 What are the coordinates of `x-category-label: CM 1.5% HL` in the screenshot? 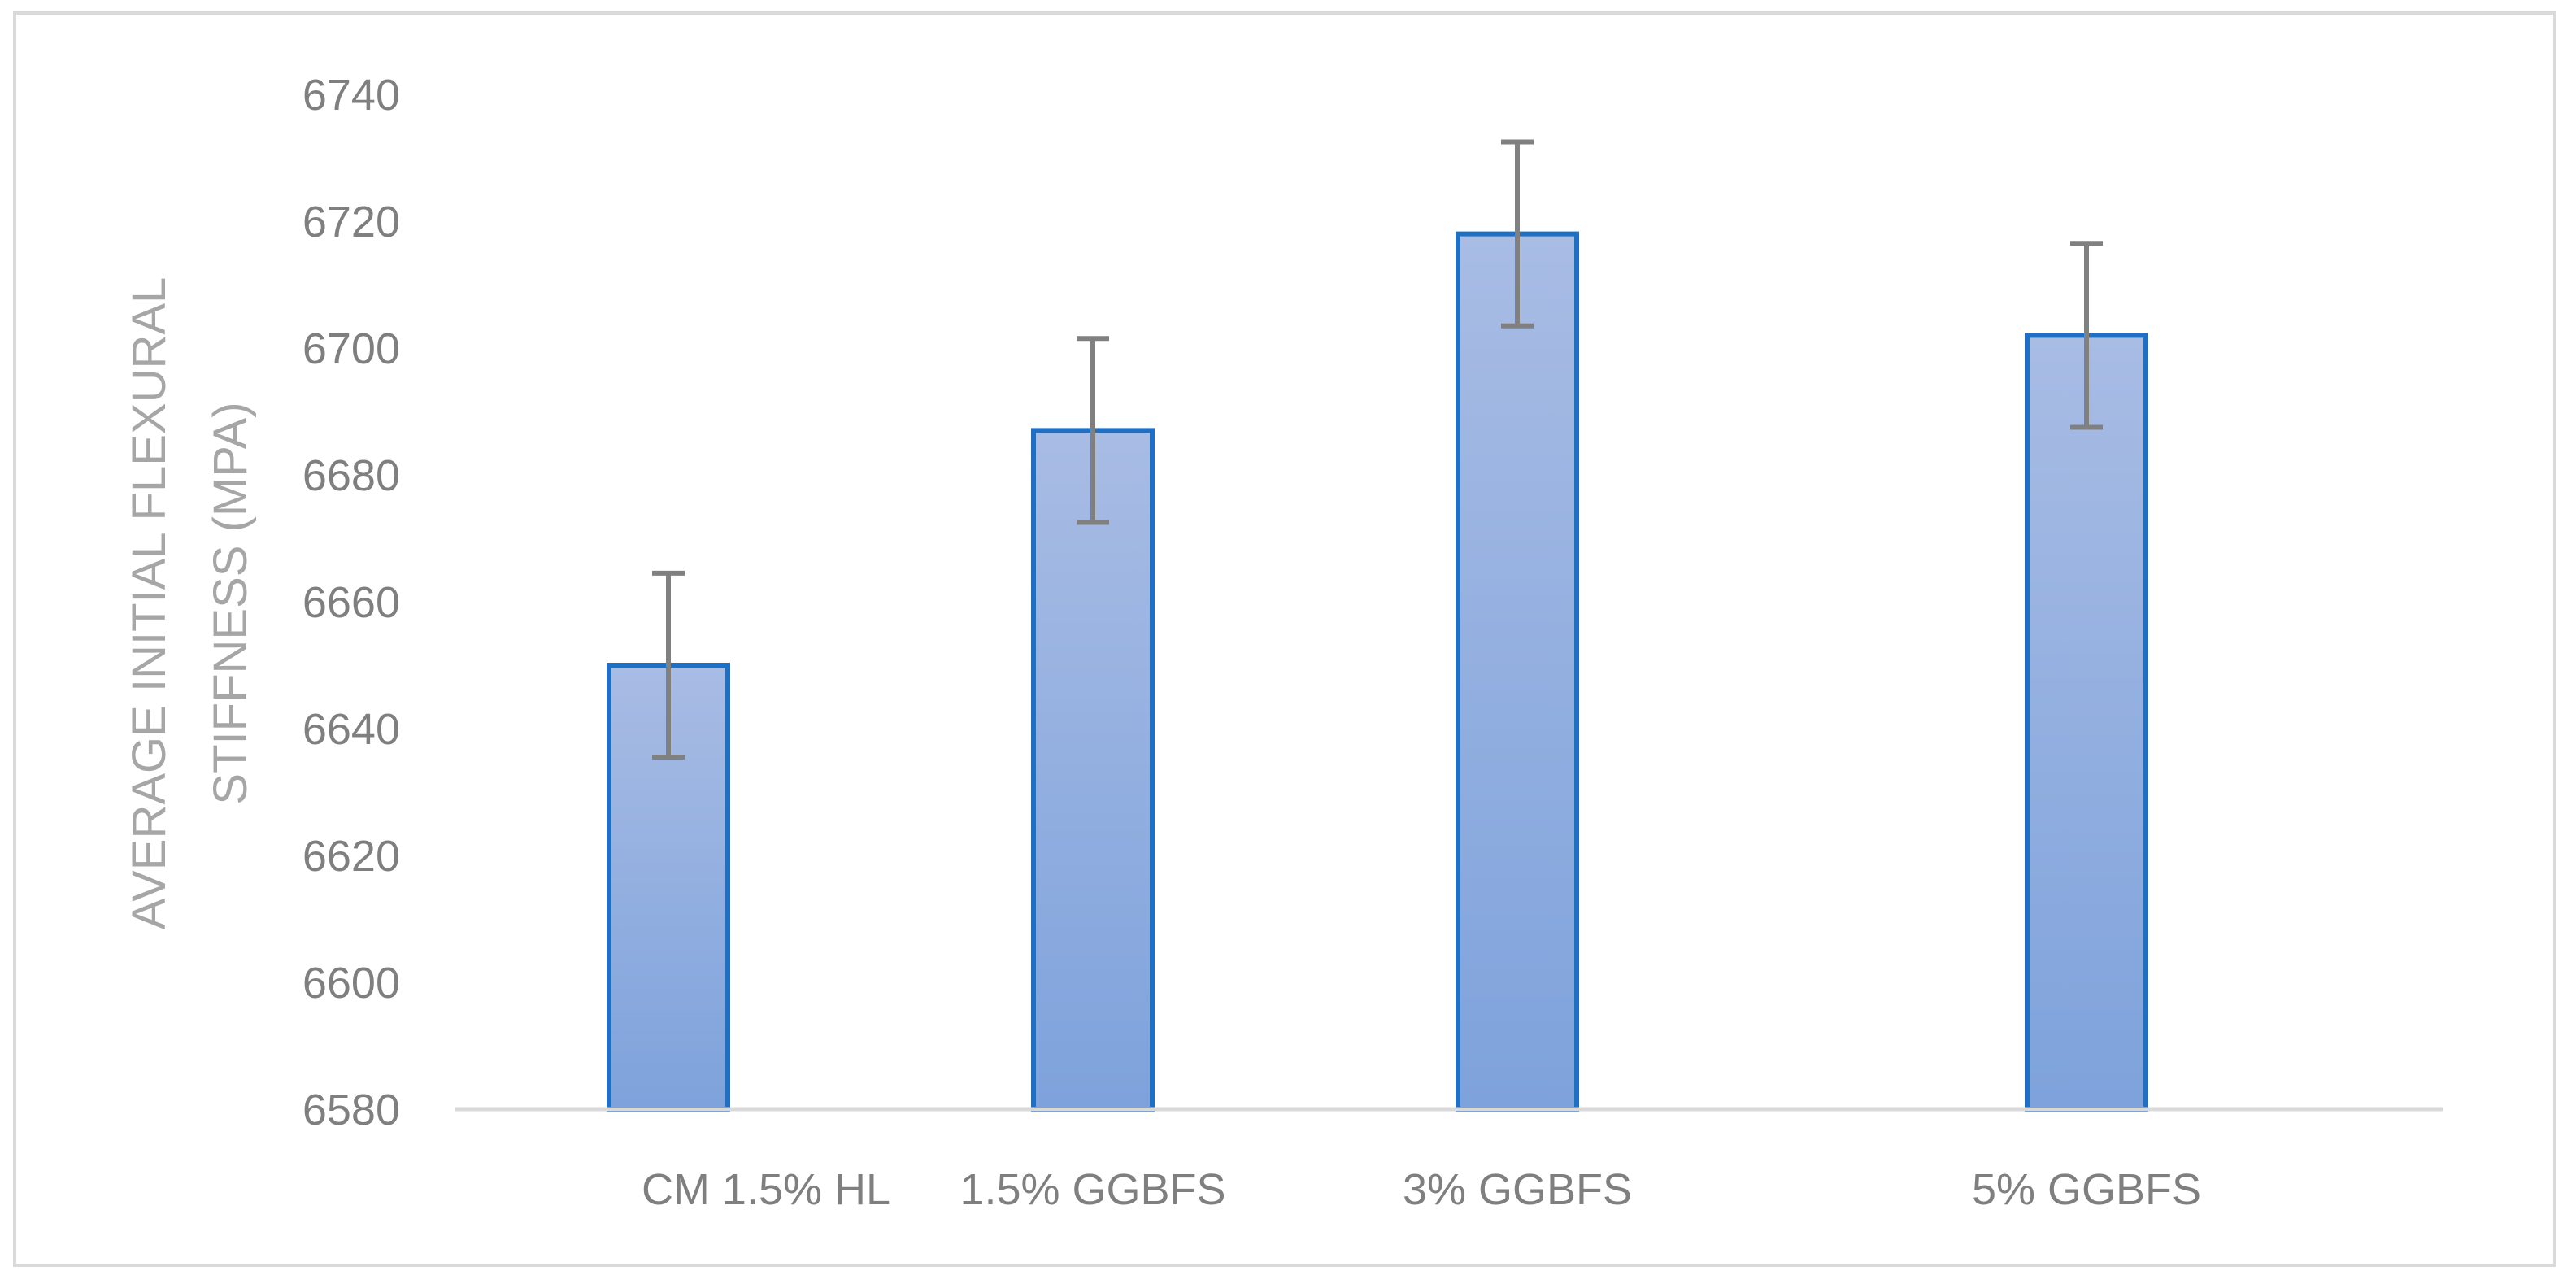 It's located at (766, 1189).